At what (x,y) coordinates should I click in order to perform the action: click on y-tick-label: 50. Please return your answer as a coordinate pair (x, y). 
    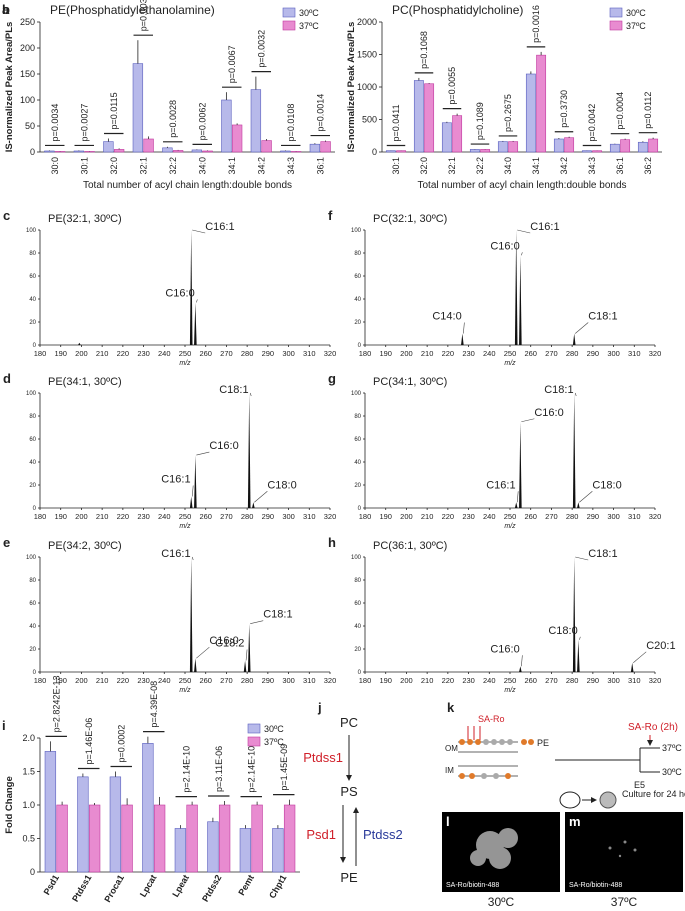
    Looking at the image, I should click on (30, 126).